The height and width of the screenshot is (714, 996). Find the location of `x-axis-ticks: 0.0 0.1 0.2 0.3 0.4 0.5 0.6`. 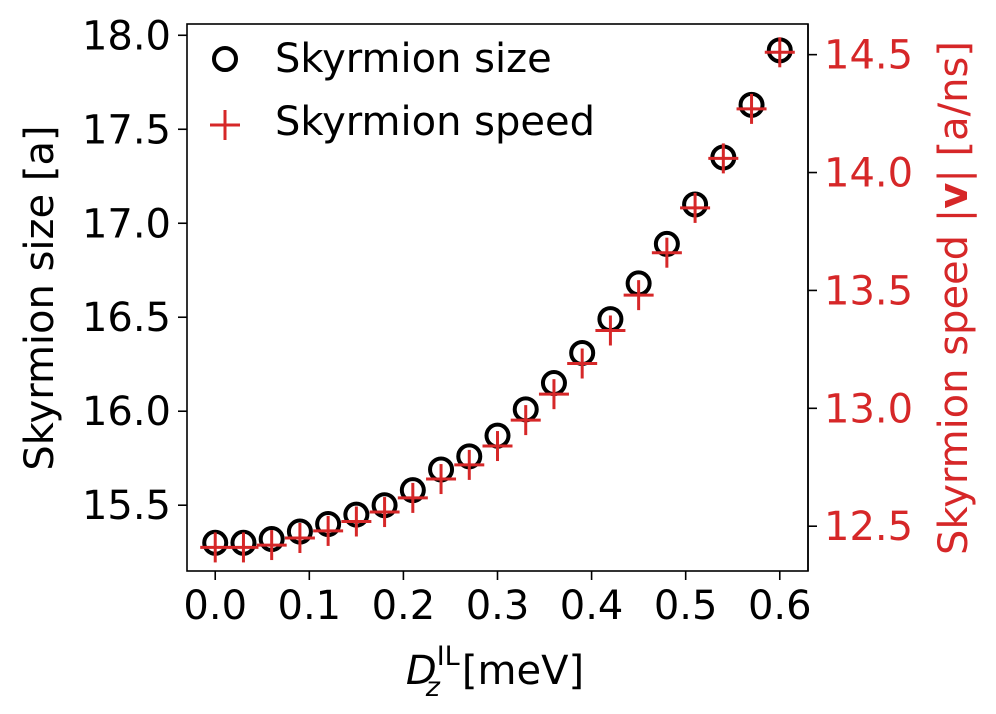

x-axis-ticks: 0.0 0.1 0.2 0.3 0.4 0.5 0.6 is located at coordinates (497, 600).